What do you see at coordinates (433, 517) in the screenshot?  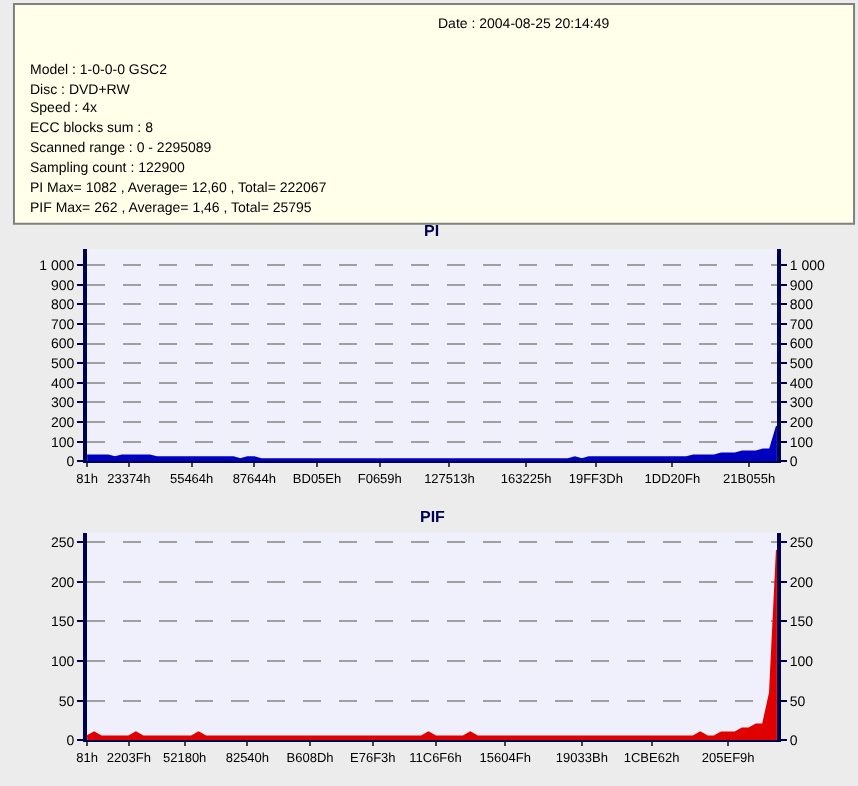 I see `chart-title: PIF` at bounding box center [433, 517].